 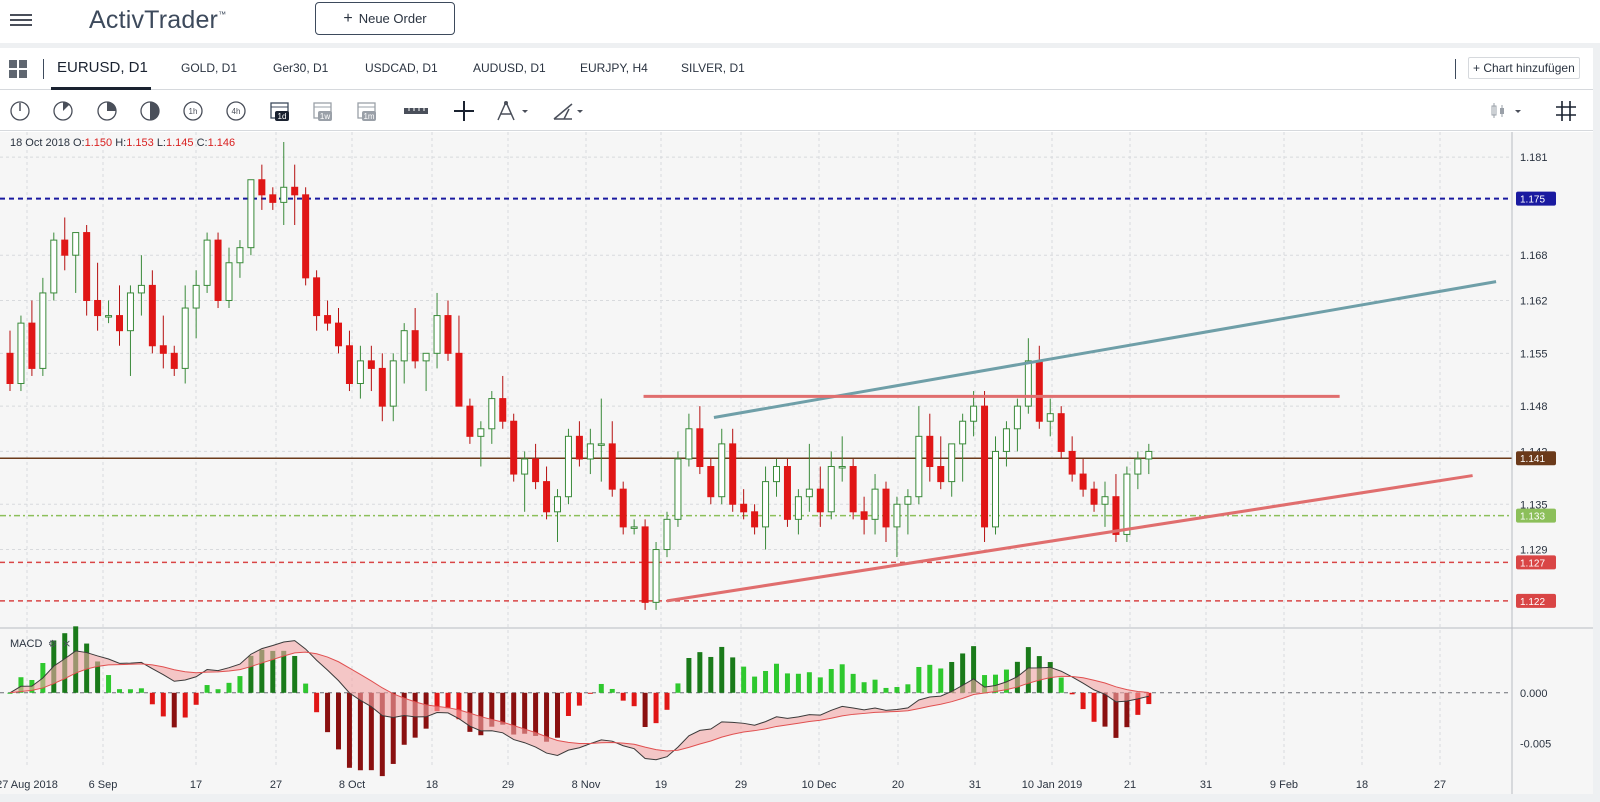 What do you see at coordinates (323, 111) in the screenshot?
I see `calendar-1w-icon: 1w` at bounding box center [323, 111].